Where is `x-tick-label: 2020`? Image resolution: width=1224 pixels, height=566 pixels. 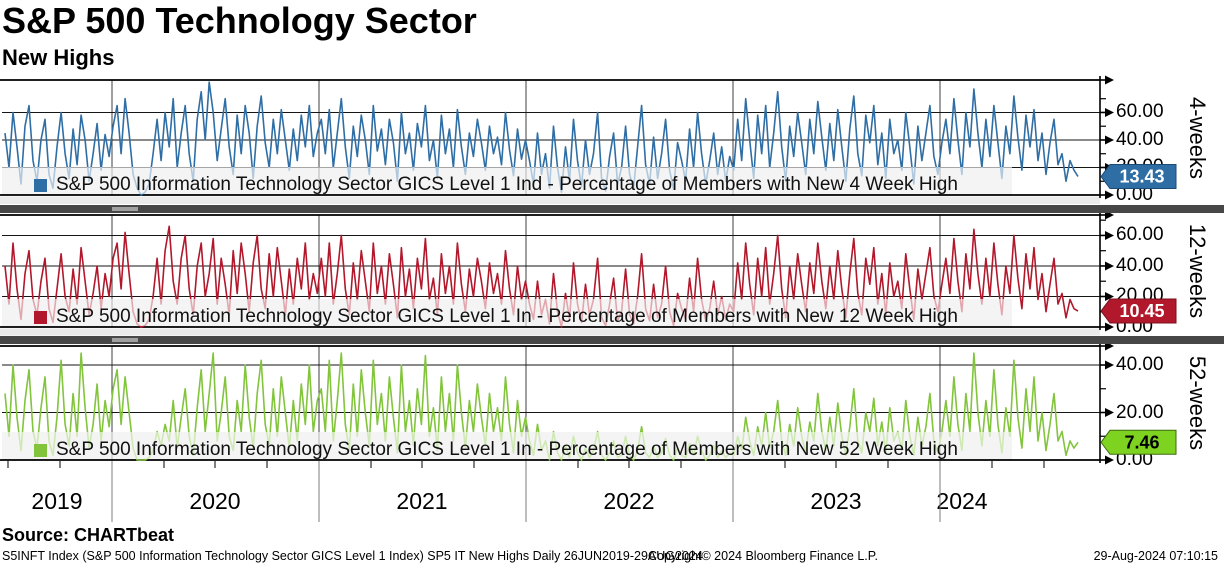 x-tick-label: 2020 is located at coordinates (215, 501).